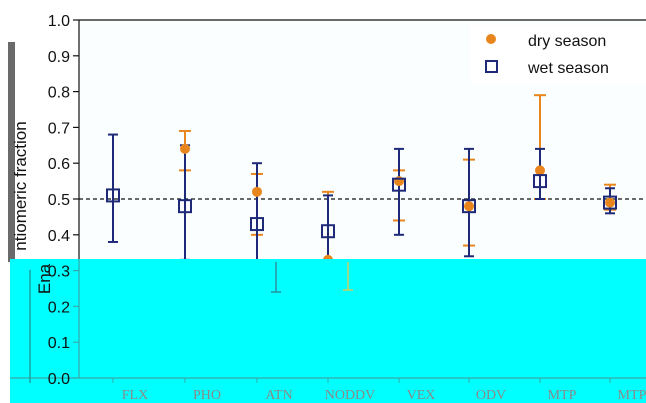 This screenshot has height=403, width=646. I want to click on y-tick-label: 0.0, so click(59, 379).